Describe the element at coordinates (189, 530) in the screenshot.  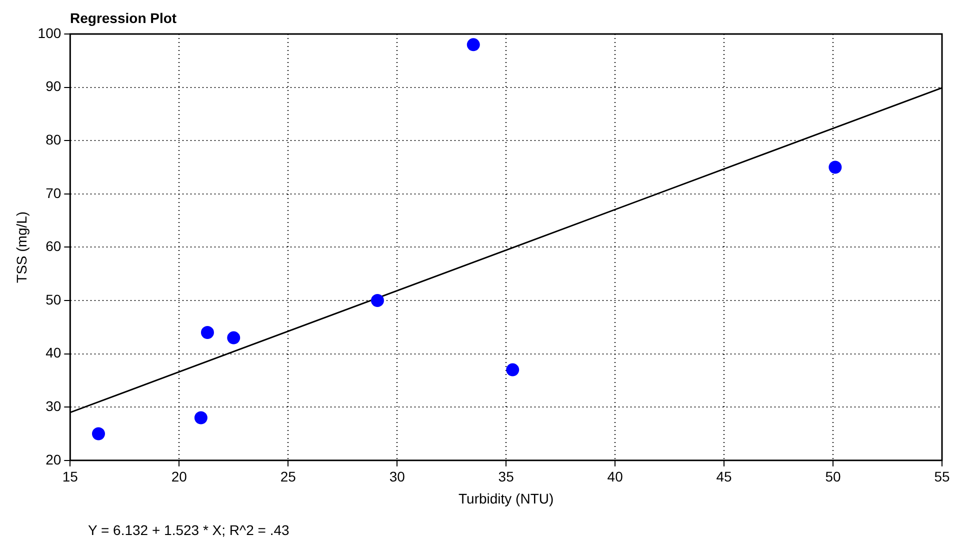
I see `text: Y = 6.132 + 1.523 * X; R^2 = .43` at that location.